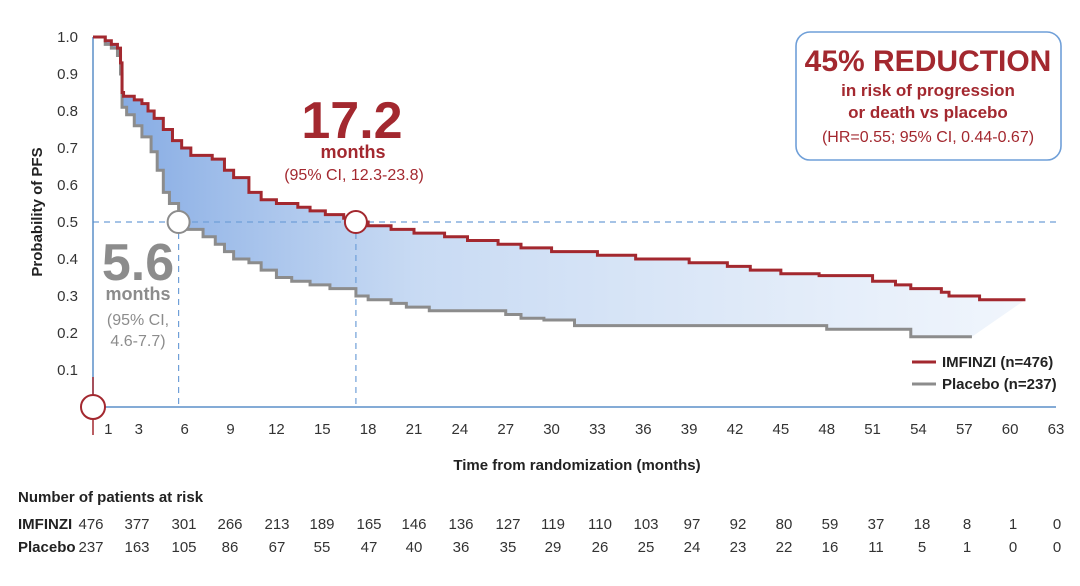  Describe the element at coordinates (830, 547) in the screenshot. I see `at-risk-value-placebo: 16` at that location.